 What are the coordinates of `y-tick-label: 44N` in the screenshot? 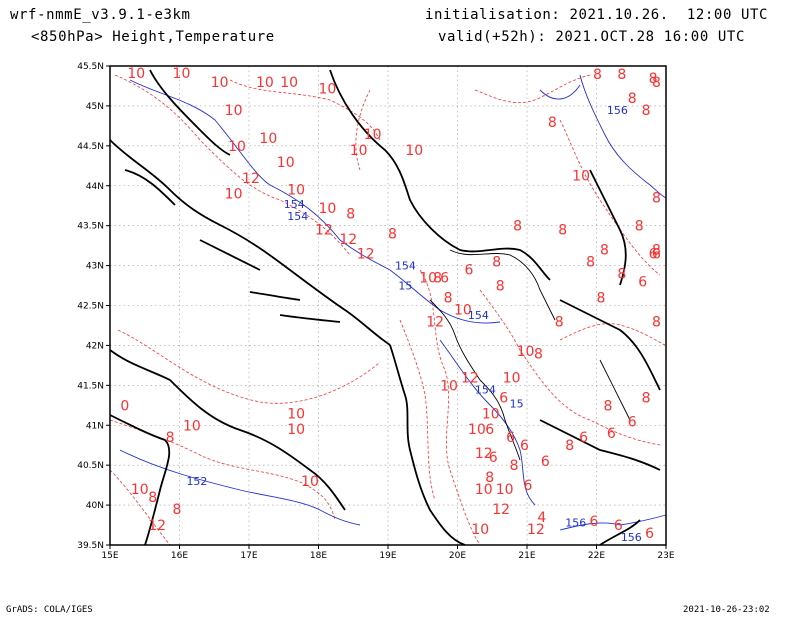 It's located at (95, 187).